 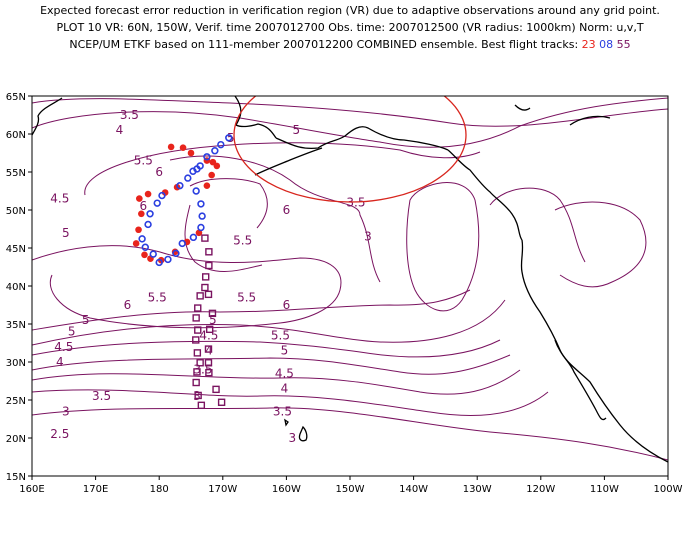 I want to click on lat-tick-label: 35N, so click(x=16, y=325).